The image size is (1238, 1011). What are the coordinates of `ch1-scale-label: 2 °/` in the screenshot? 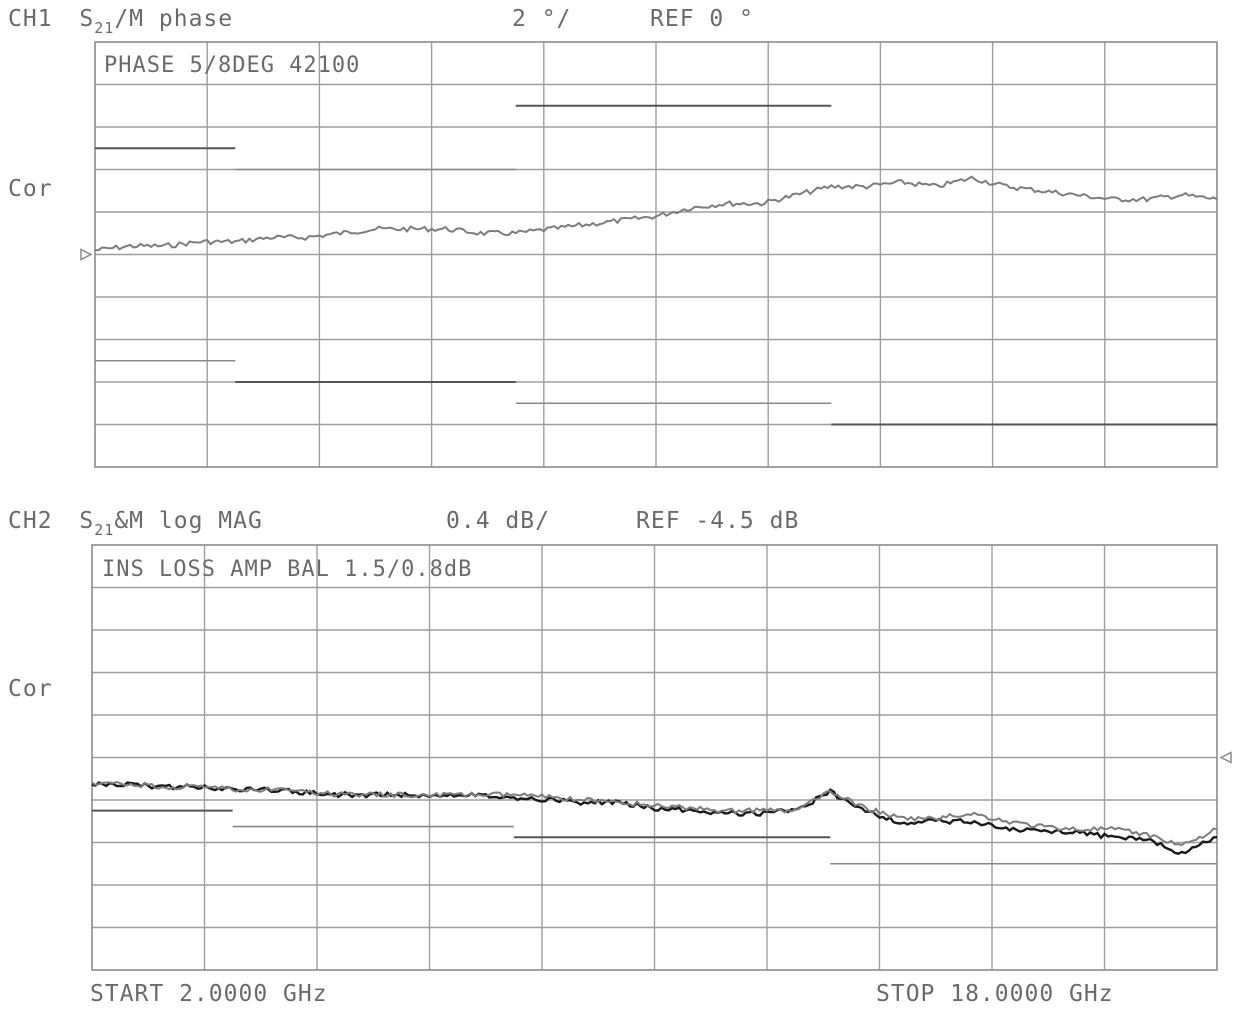 It's located at (541, 19).